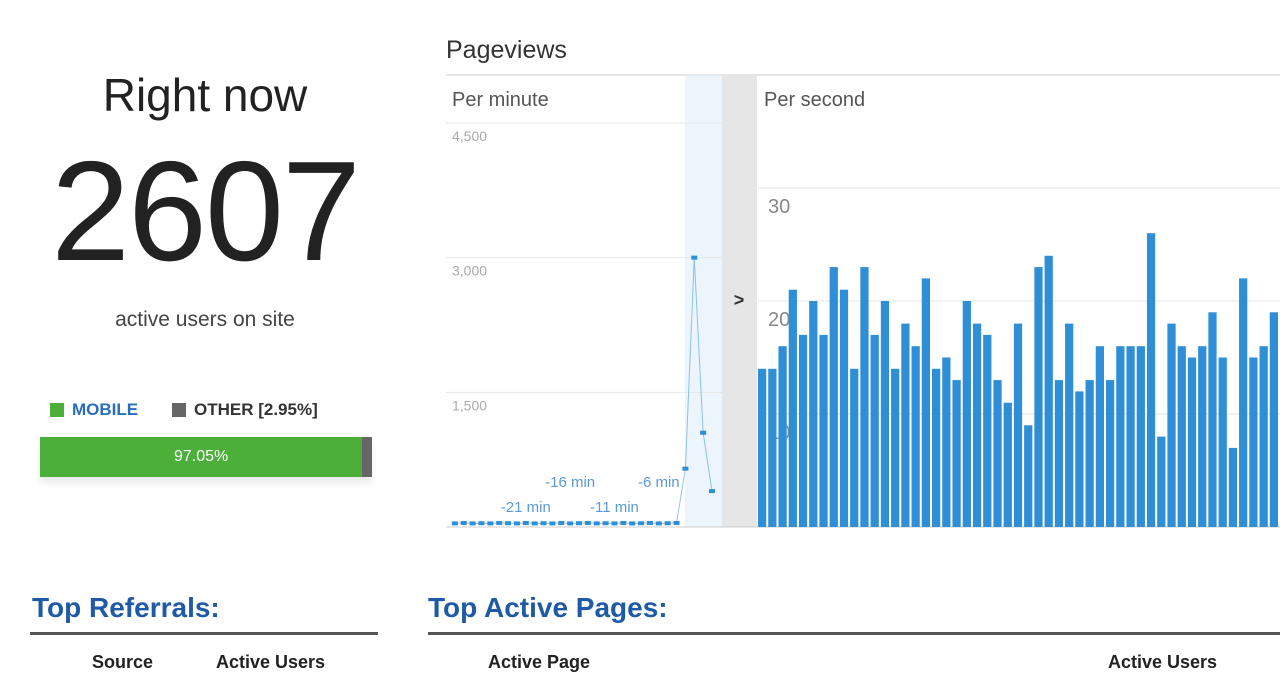 Image resolution: width=1280 pixels, height=673 pixels. I want to click on legend-label: OTHER [2.95%], so click(256, 409).